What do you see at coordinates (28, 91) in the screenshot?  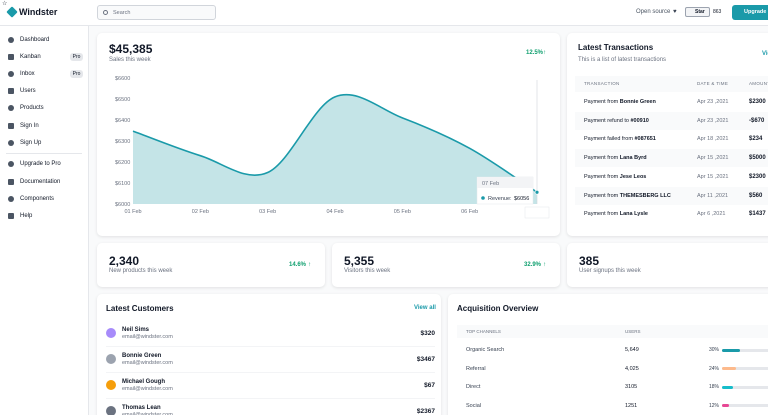 I see `nav-item: Users` at bounding box center [28, 91].